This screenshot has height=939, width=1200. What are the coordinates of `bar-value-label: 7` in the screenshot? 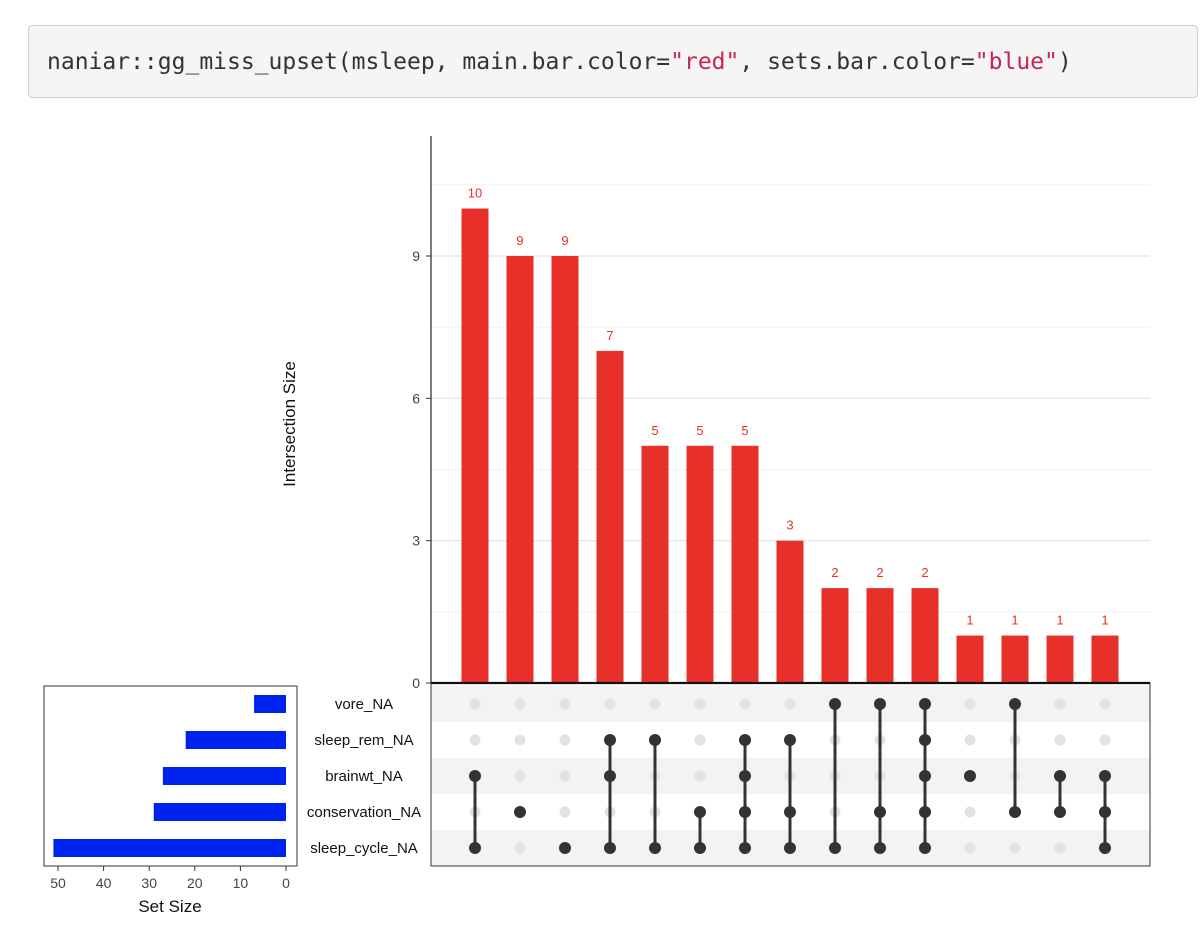 It's located at (609, 335).